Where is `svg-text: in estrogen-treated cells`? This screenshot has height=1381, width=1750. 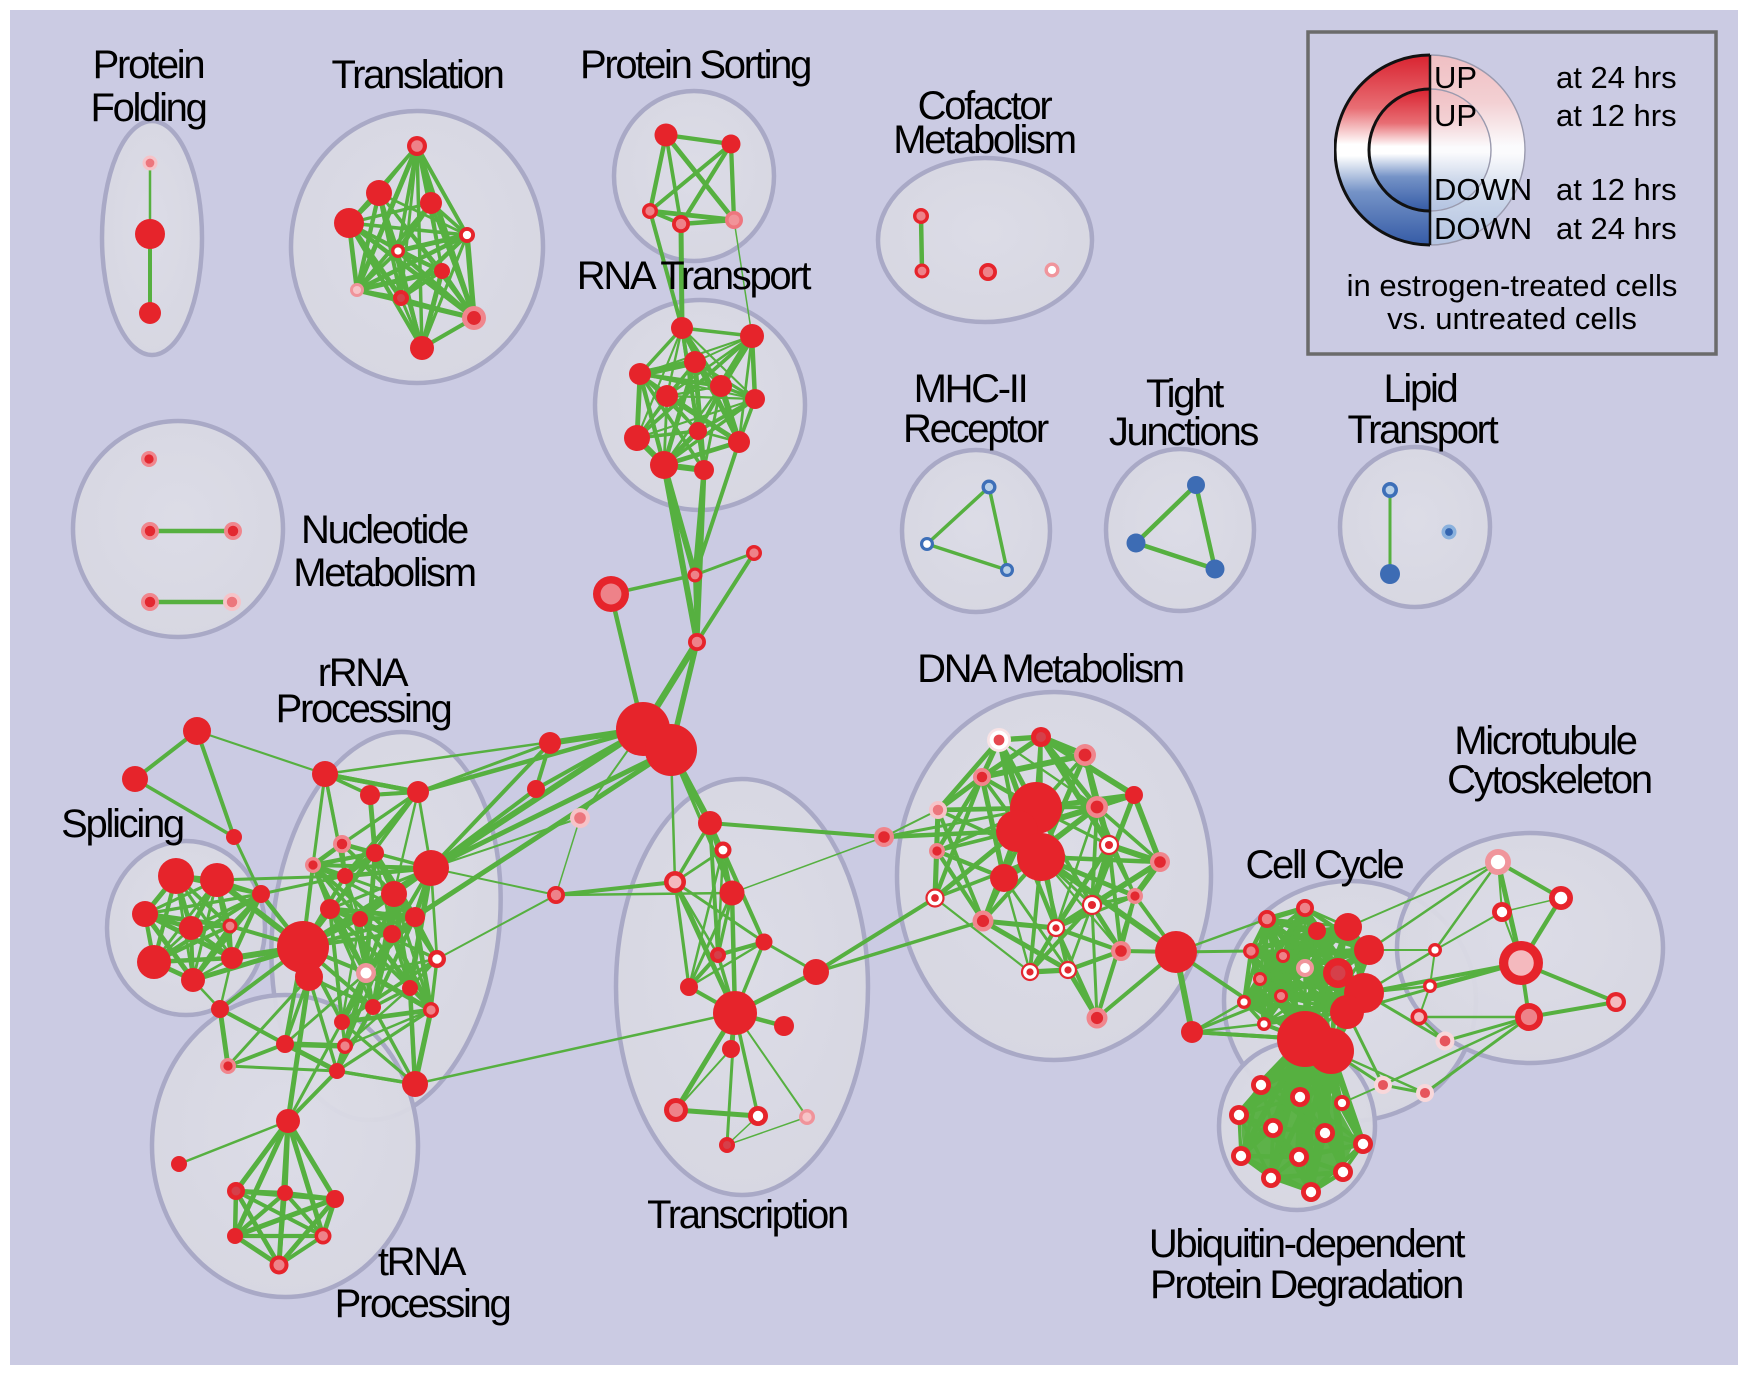 svg-text: in estrogen-treated cells is located at coordinates (1512, 285).